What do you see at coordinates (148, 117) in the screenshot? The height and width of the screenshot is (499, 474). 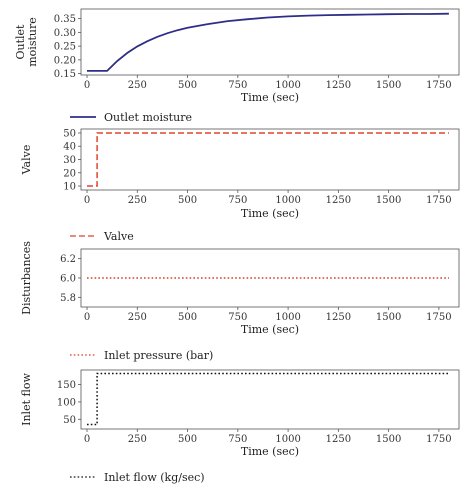 I see `legend-label: Outlet moisture` at bounding box center [148, 117].